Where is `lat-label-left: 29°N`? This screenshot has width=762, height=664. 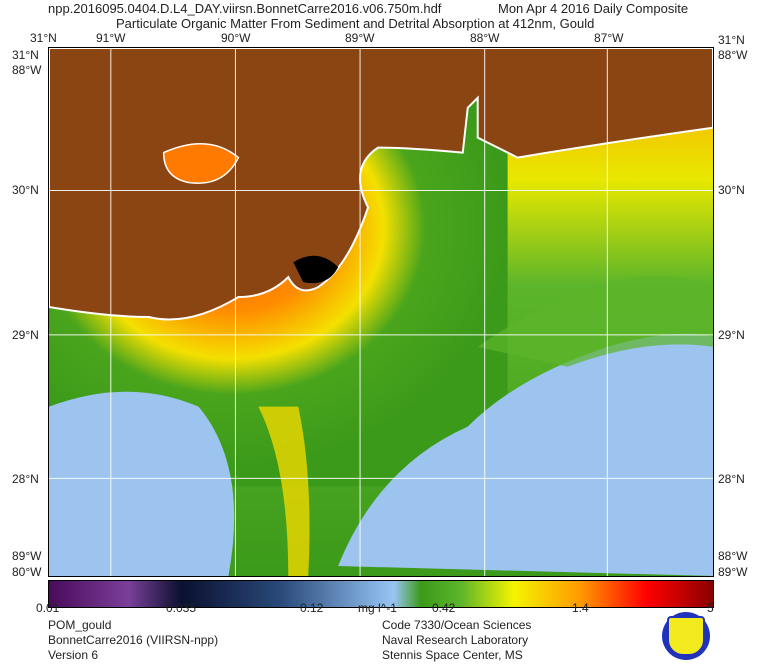
lat-label-left: 29°N is located at coordinates (25, 335).